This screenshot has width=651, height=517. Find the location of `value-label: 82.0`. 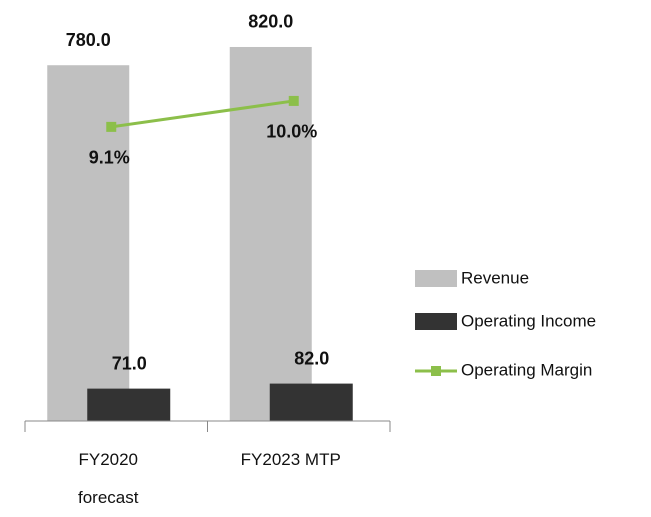

value-label: 82.0 is located at coordinates (311, 358).